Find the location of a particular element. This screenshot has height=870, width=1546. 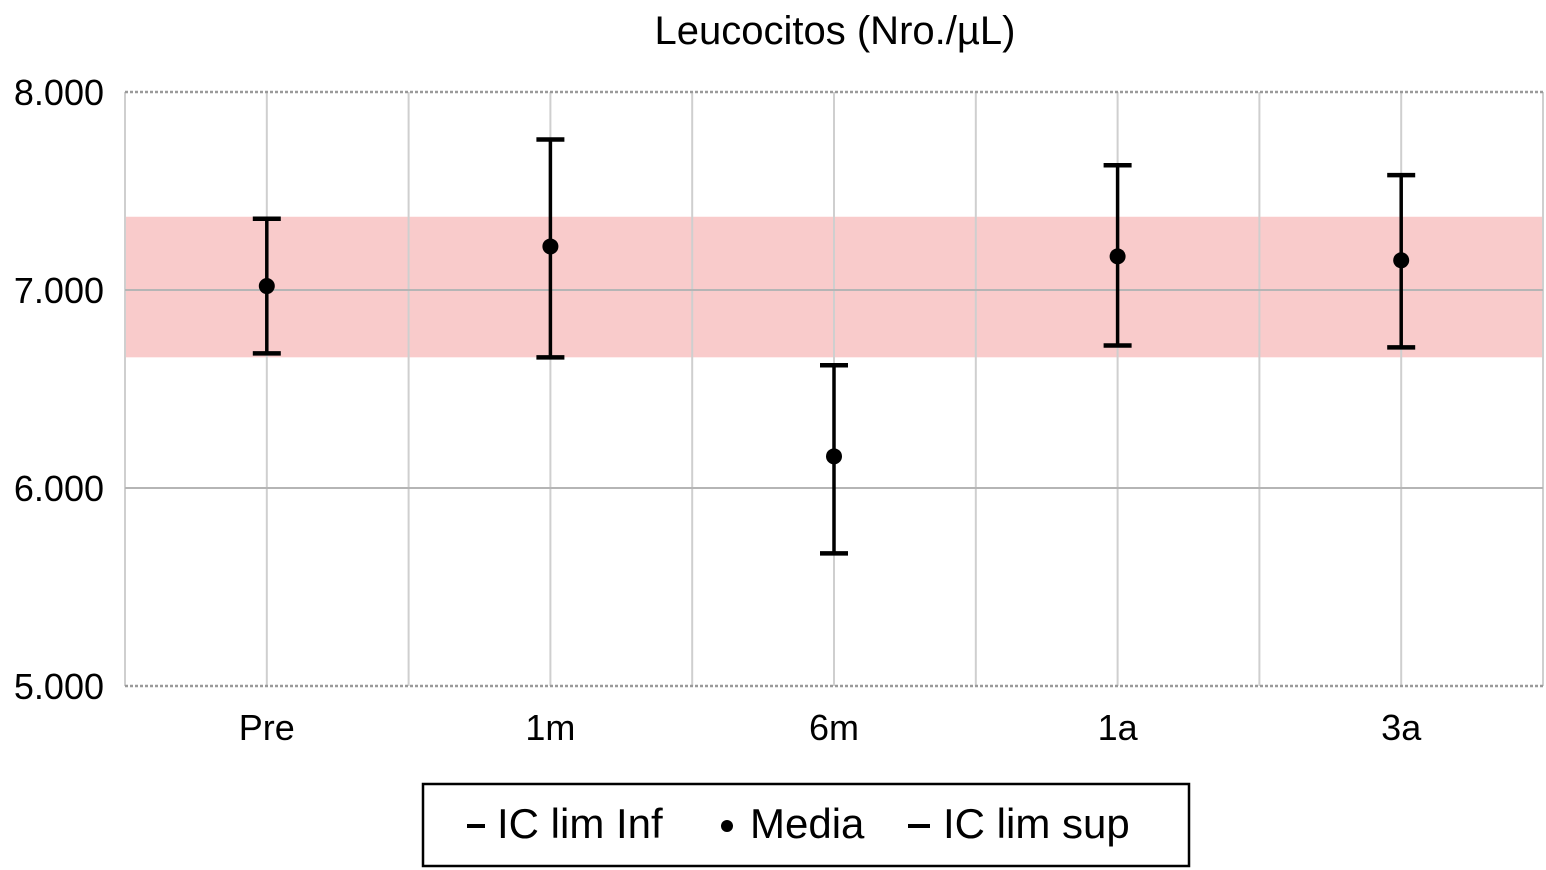

legend-box is located at coordinates (806, 825).